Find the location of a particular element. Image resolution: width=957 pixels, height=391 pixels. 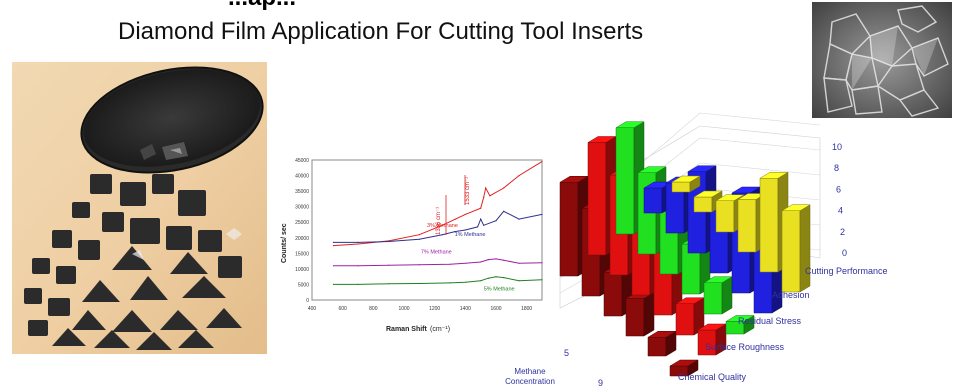

raman-y-tick-0: 0 is located at coordinates (307, 301).